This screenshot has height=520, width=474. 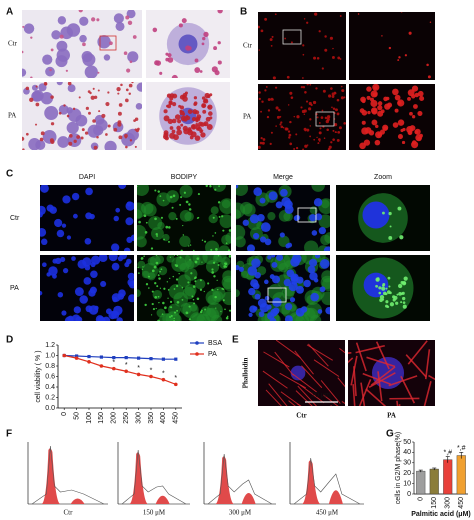 I want to click on y-tick-label: 30, so click(x=407, y=463).